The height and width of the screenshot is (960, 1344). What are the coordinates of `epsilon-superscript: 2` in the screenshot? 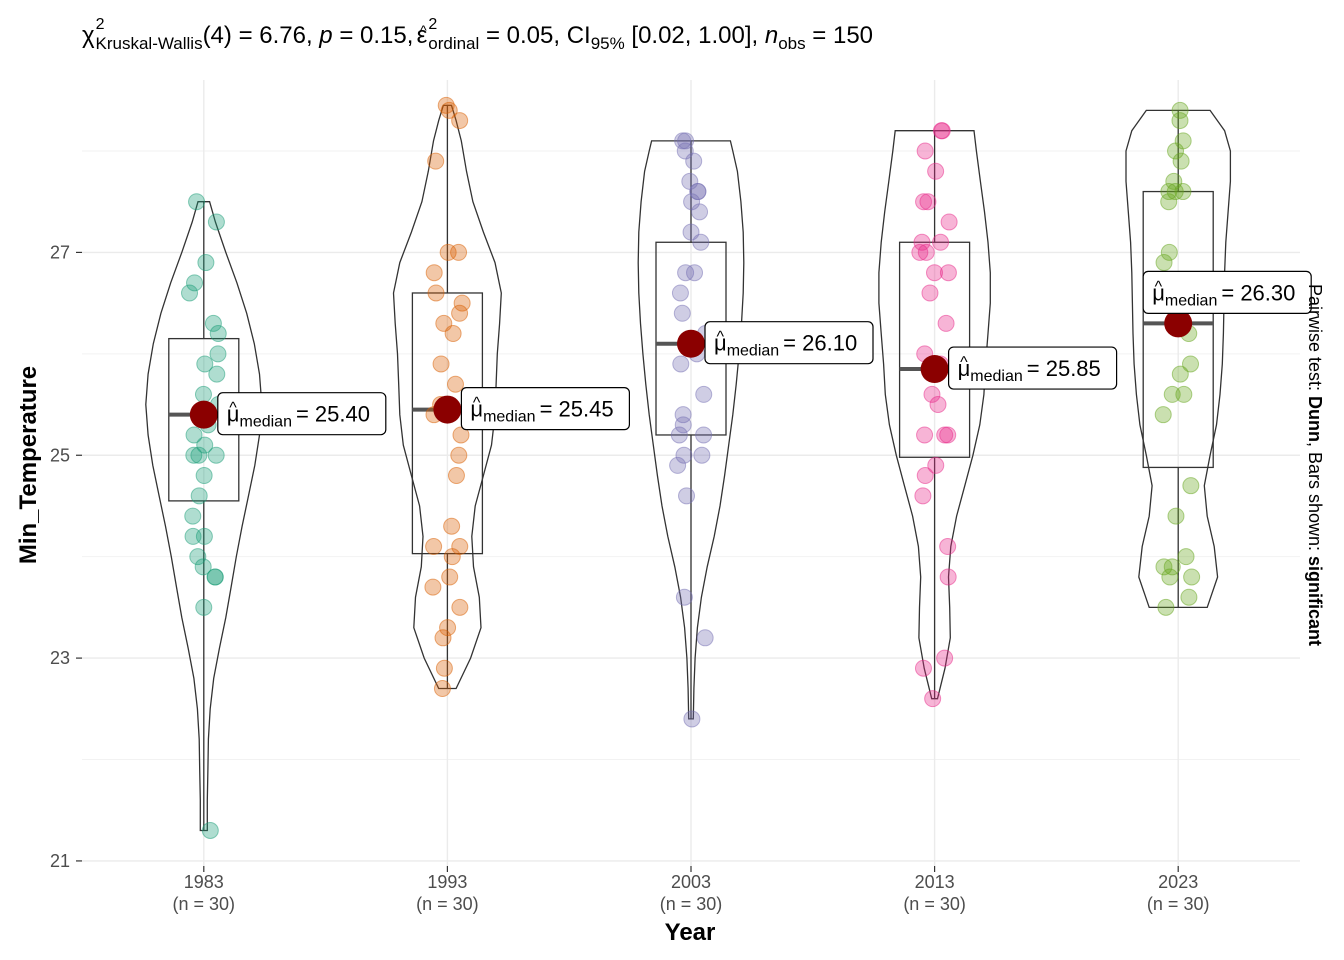 It's located at (432, 24).